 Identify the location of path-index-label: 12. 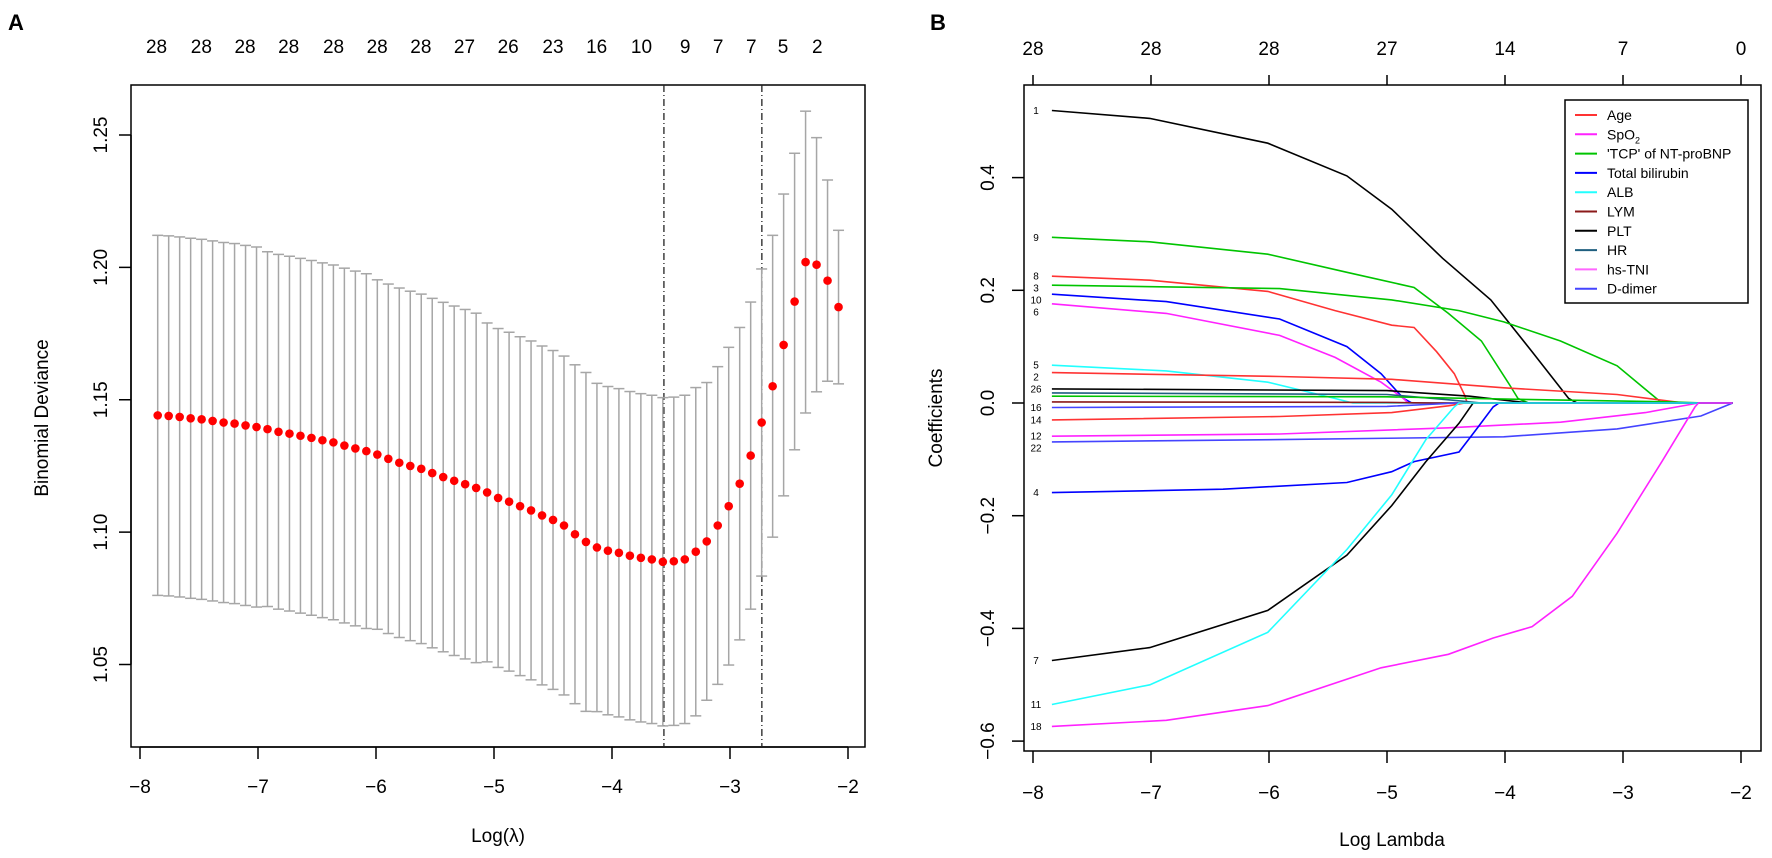
(1036, 437).